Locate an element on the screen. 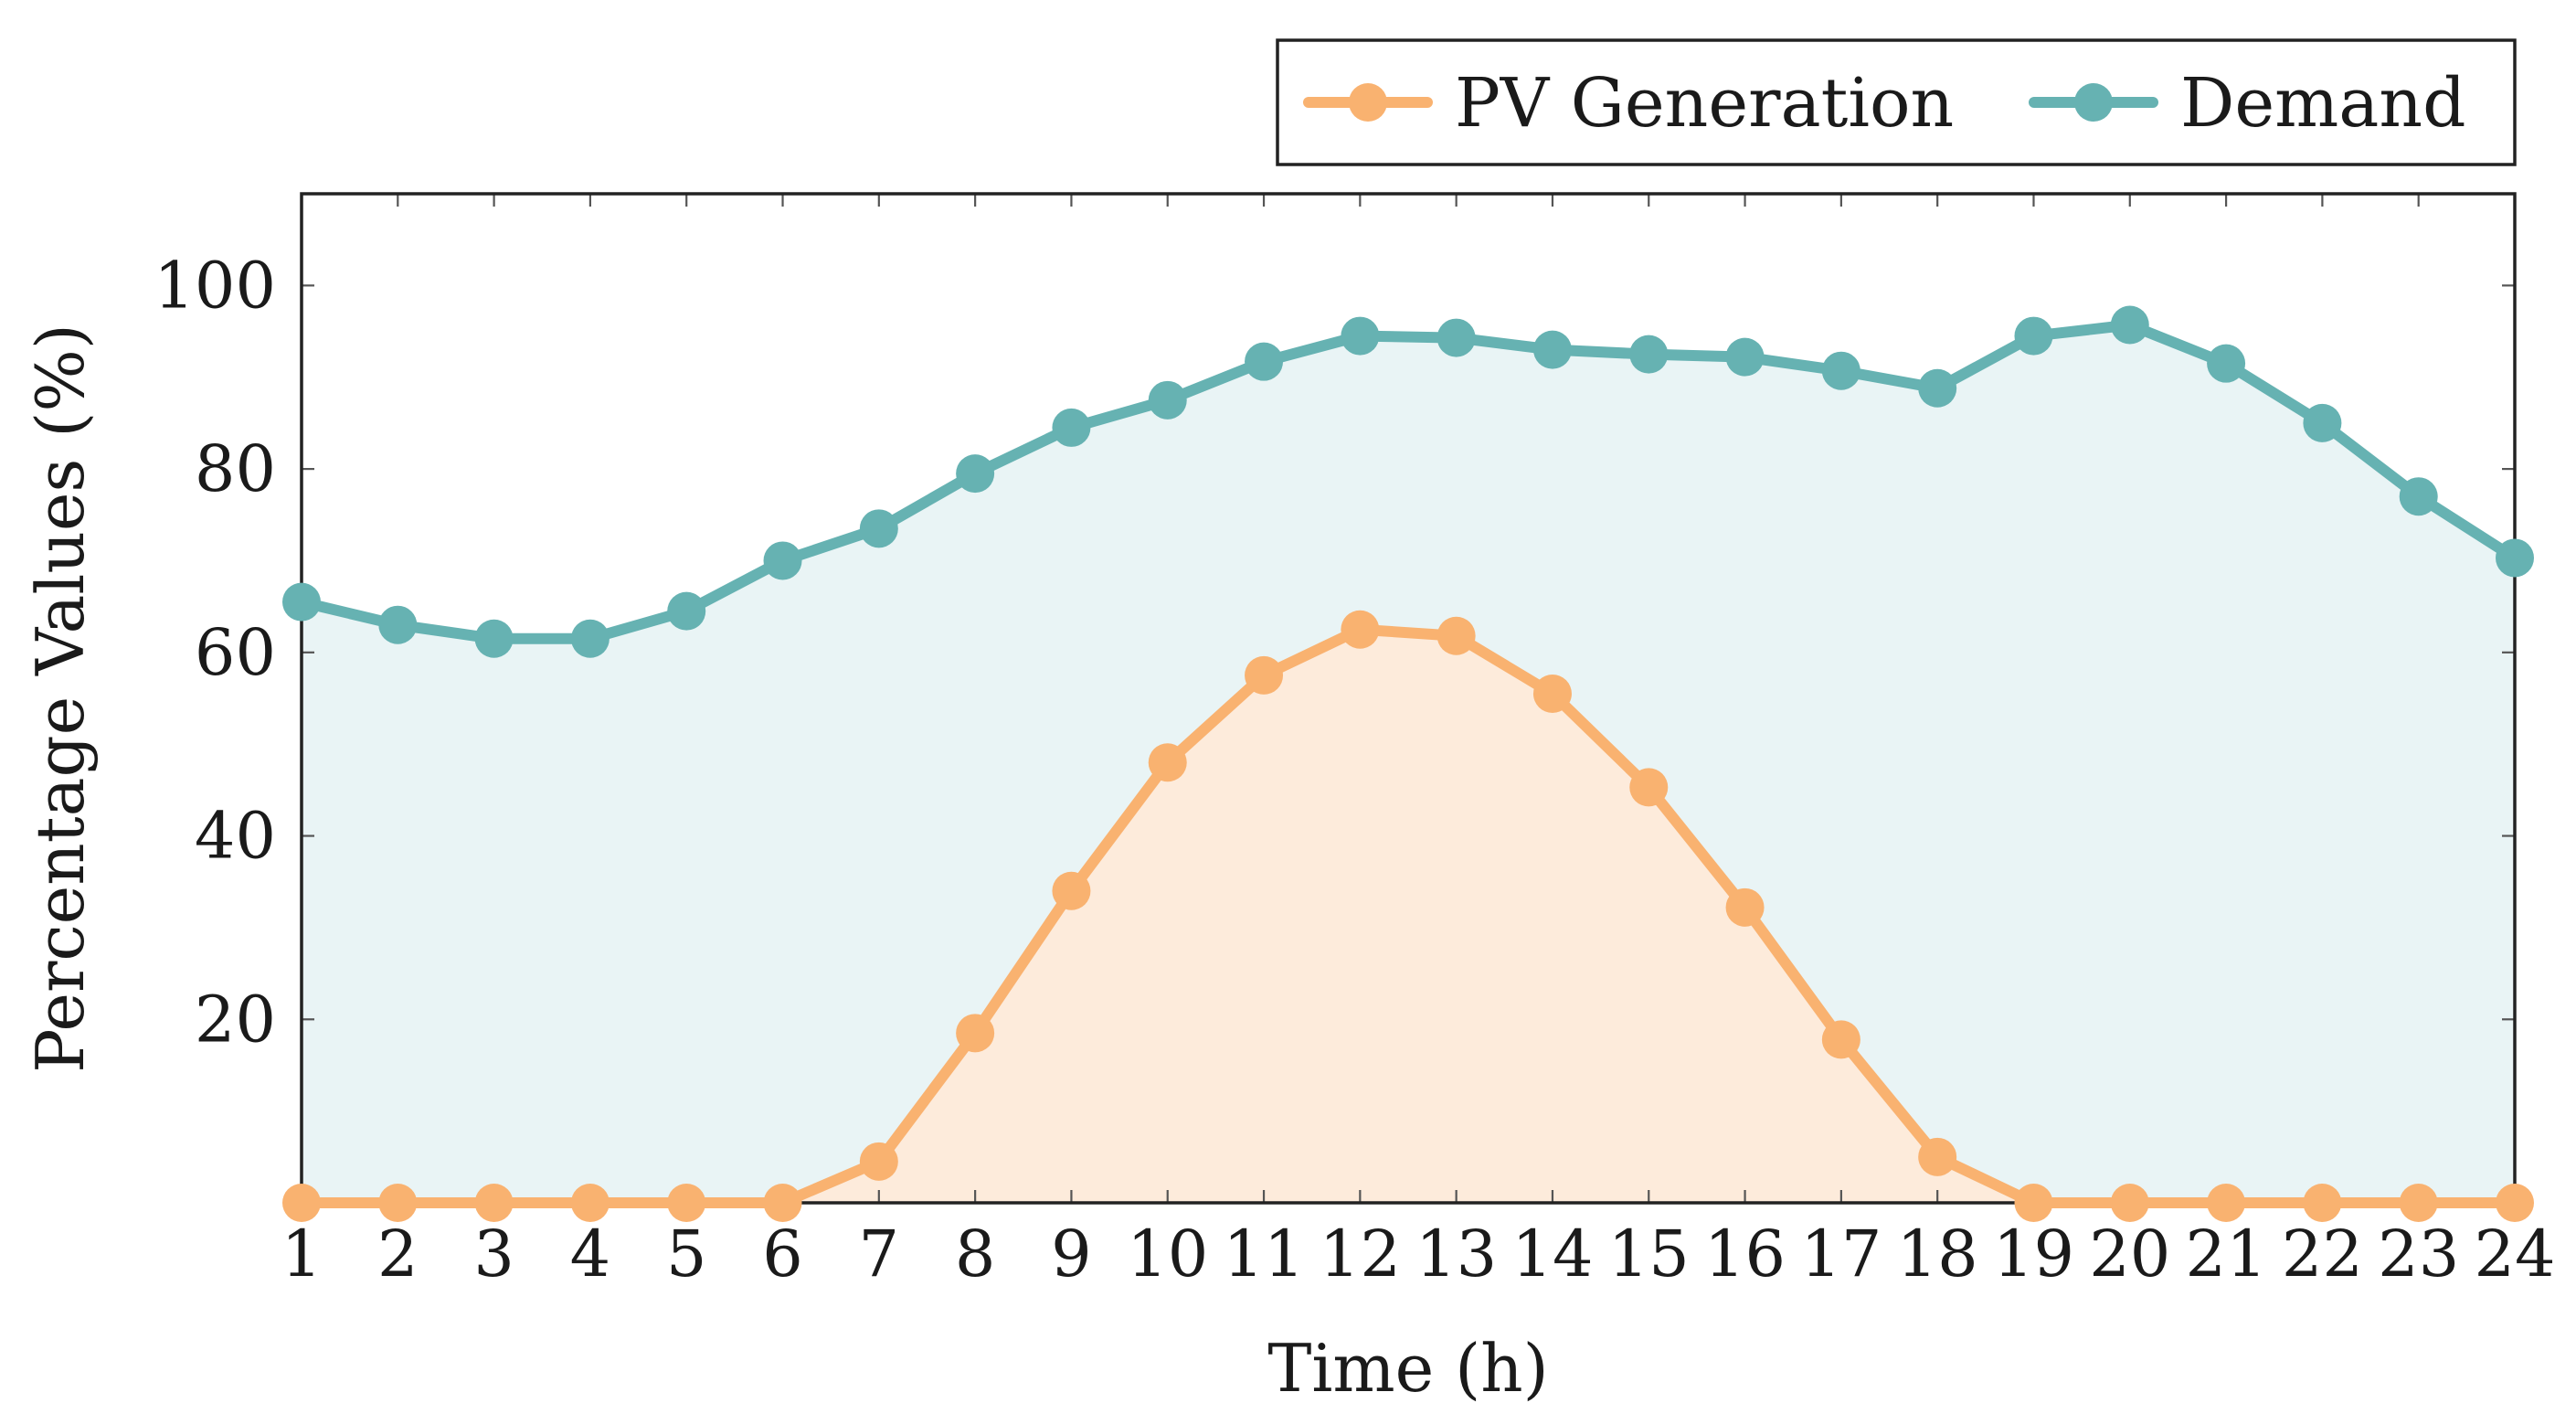 The image size is (2576, 1424). y-tick-labels: 20 40 60 80 100 is located at coordinates (215, 652).